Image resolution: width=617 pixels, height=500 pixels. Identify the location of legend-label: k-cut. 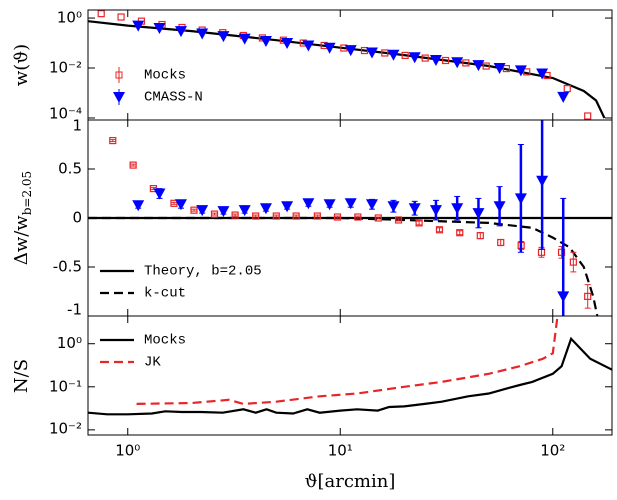
(165, 294).